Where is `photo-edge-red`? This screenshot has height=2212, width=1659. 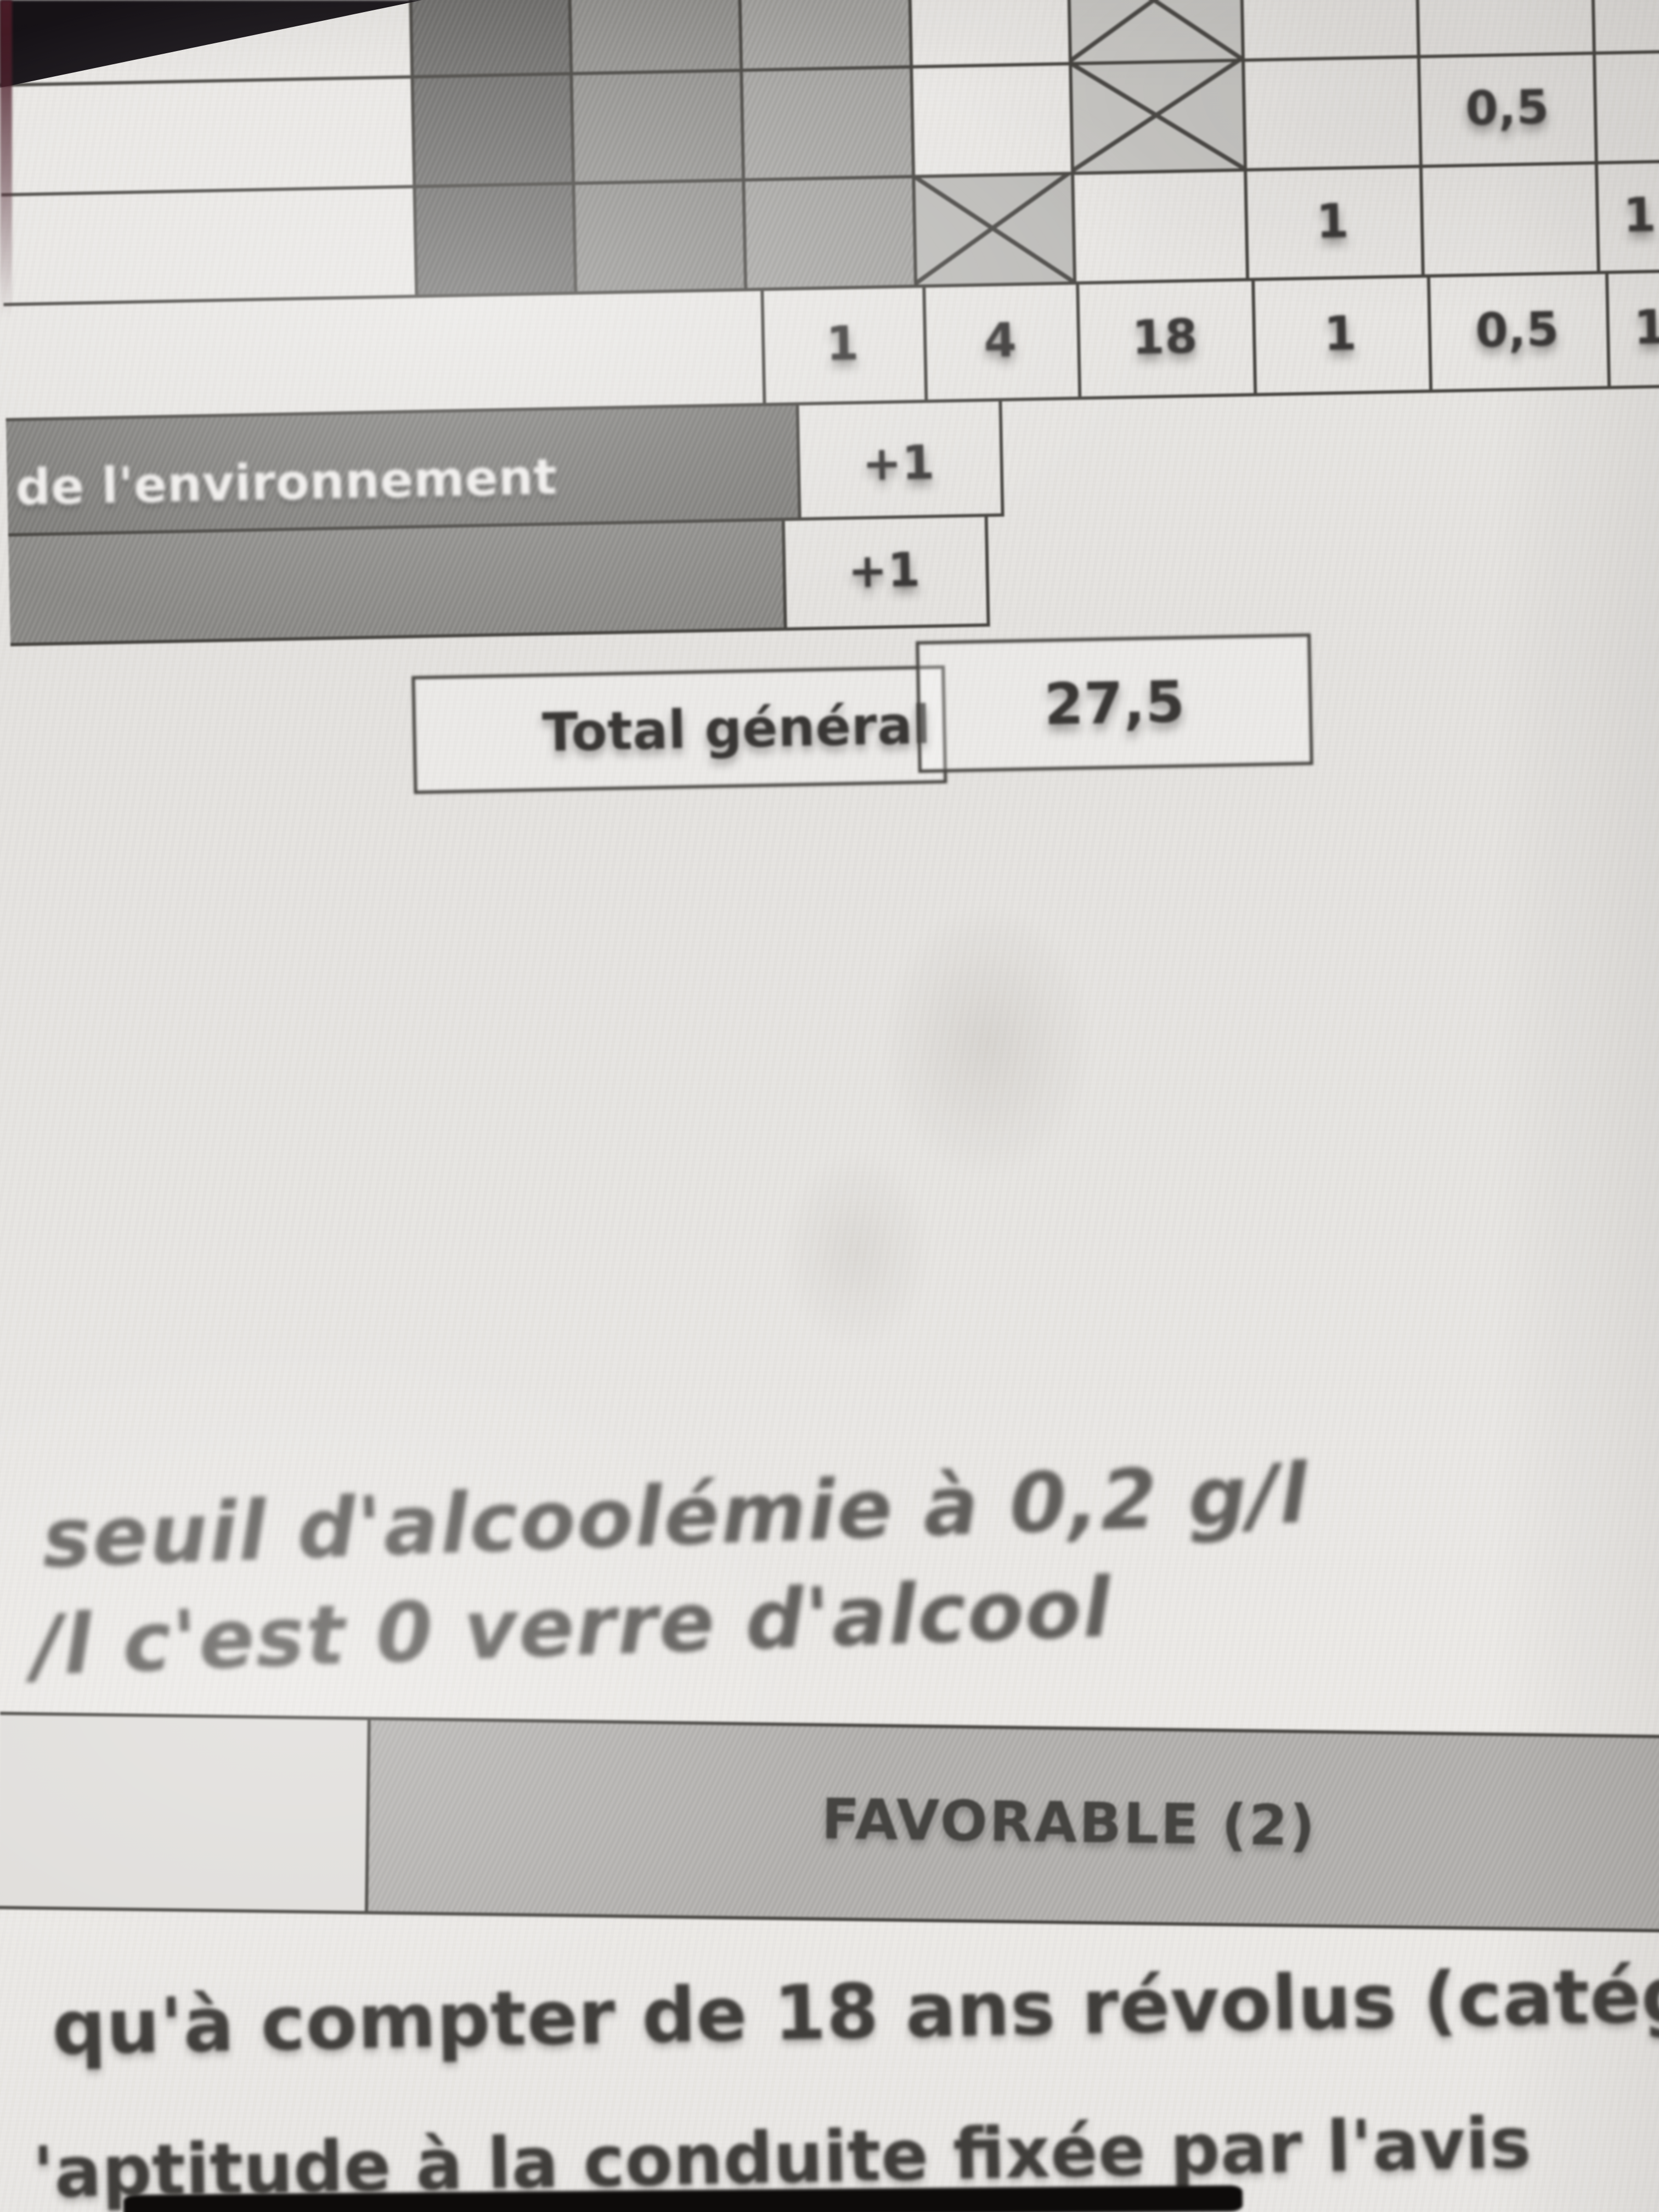
photo-edge-red is located at coordinates (6, 159).